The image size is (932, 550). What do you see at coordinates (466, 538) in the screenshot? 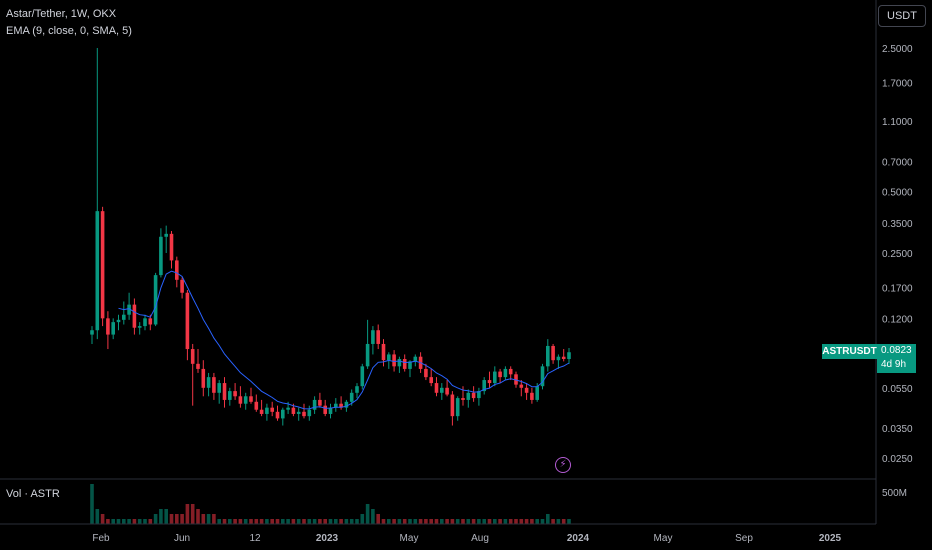
I see `time-axis: Feb Jun 12 2023 May Aug 2024 May Sep 2025` at bounding box center [466, 538].